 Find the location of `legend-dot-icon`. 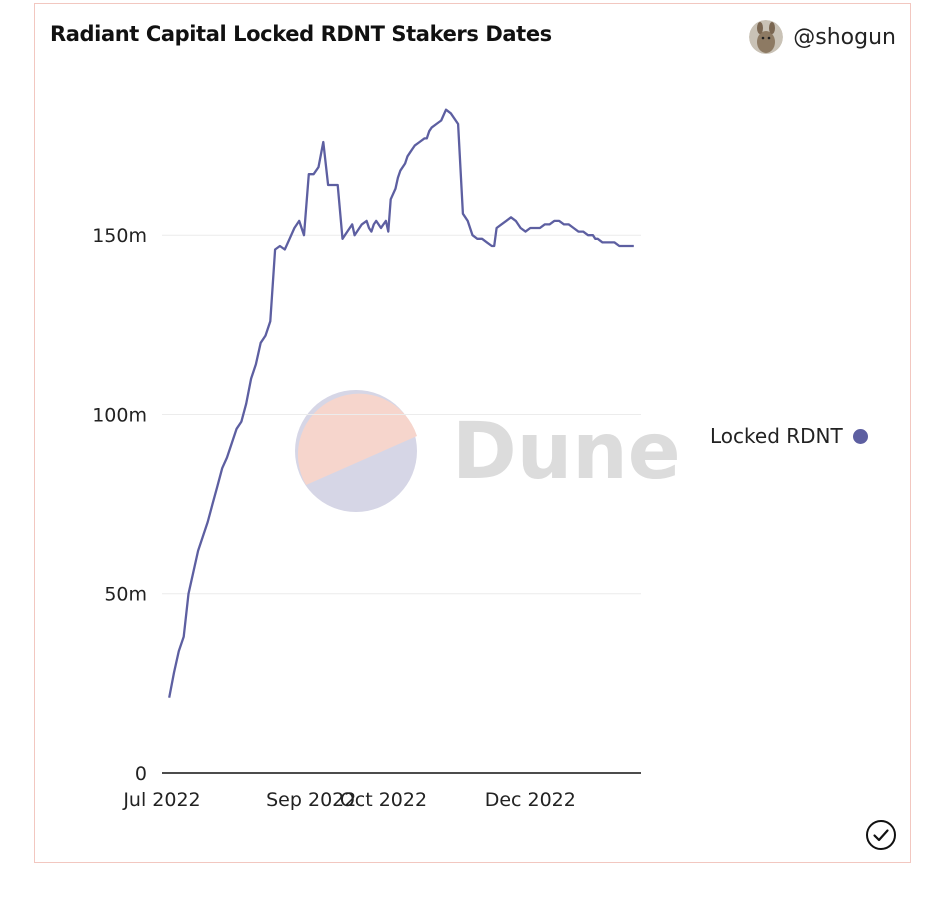

legend-dot-icon is located at coordinates (860, 436).